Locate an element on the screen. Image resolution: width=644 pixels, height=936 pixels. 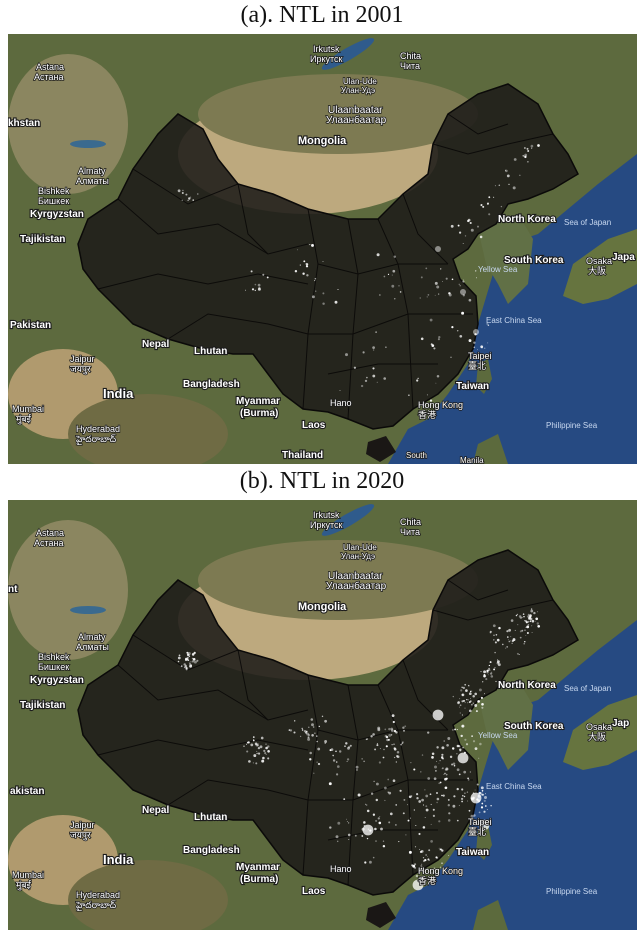
land-taiwan is located at coordinates (484, 842).